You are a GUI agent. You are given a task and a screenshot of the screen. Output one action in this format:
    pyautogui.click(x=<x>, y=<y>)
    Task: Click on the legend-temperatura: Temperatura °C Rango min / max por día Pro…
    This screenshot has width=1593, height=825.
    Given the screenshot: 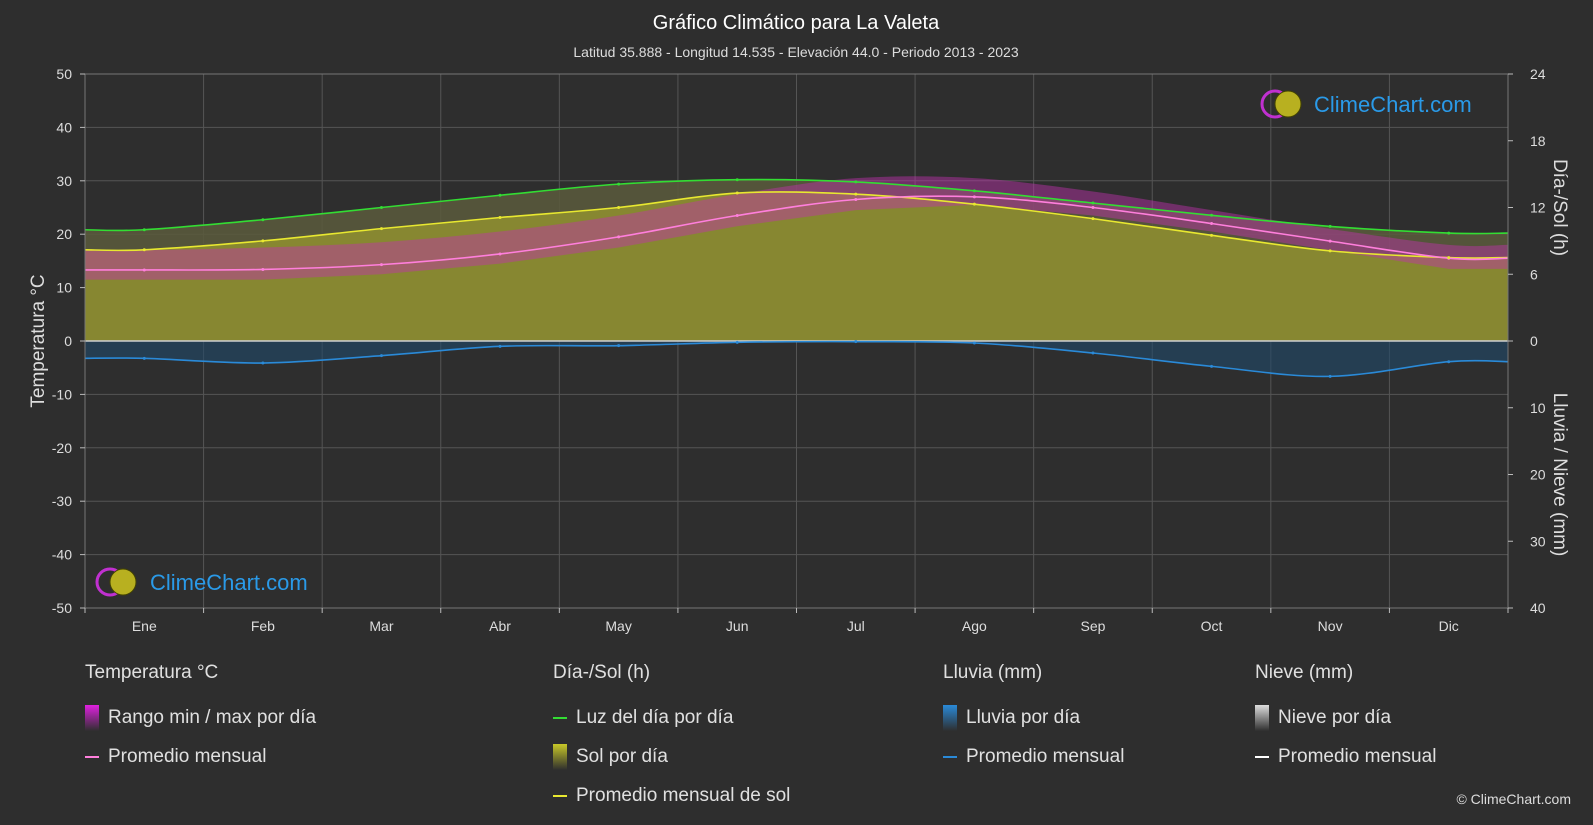 What is the action you would take?
    pyautogui.click(x=200, y=719)
    